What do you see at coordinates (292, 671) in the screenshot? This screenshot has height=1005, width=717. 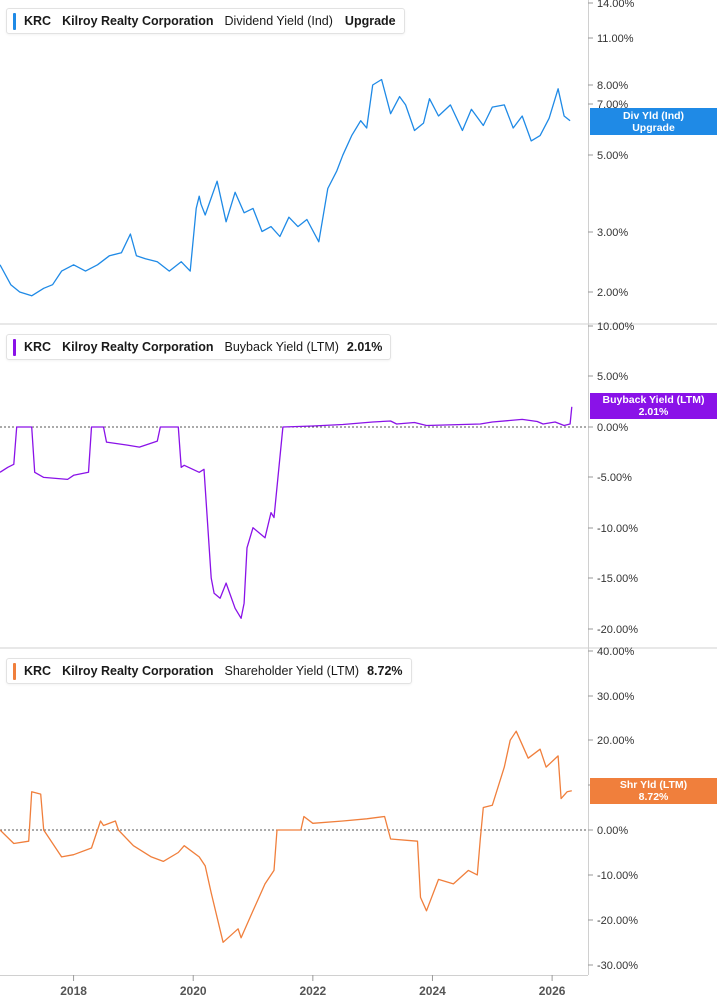 I see `legend-metric: Shareholder Yield (LTM)` at bounding box center [292, 671].